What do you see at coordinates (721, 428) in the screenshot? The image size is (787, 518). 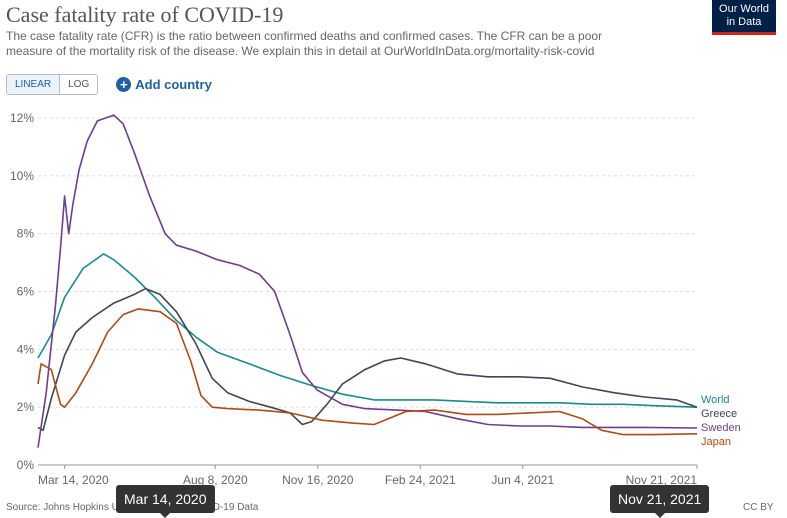 I see `series-label-sweden: Sweden` at bounding box center [721, 428].